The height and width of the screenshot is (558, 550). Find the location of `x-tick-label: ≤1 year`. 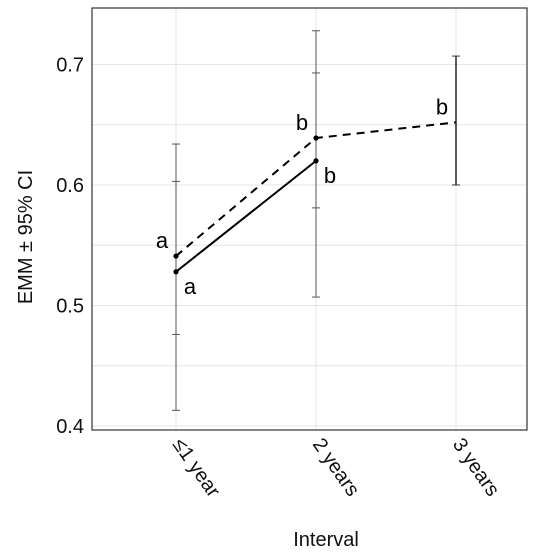

x-tick-label: ≤1 year is located at coordinates (196, 467).